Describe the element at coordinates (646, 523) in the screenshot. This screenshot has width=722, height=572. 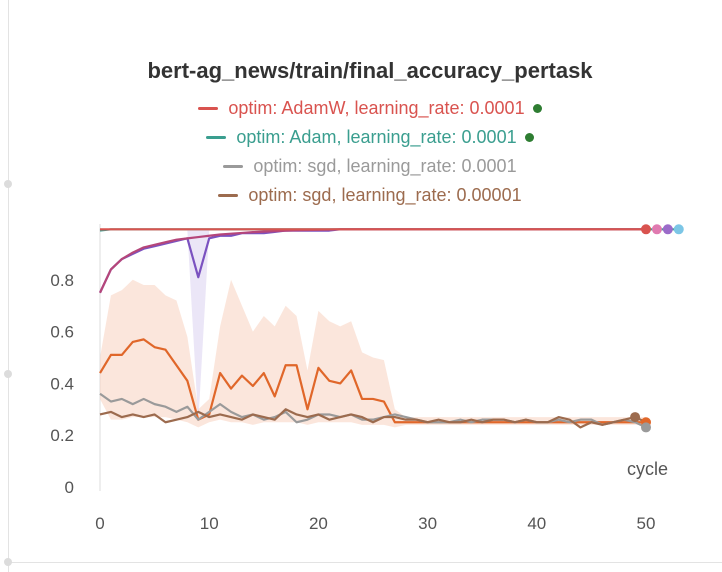
I see `x-tick-label: 50` at that location.